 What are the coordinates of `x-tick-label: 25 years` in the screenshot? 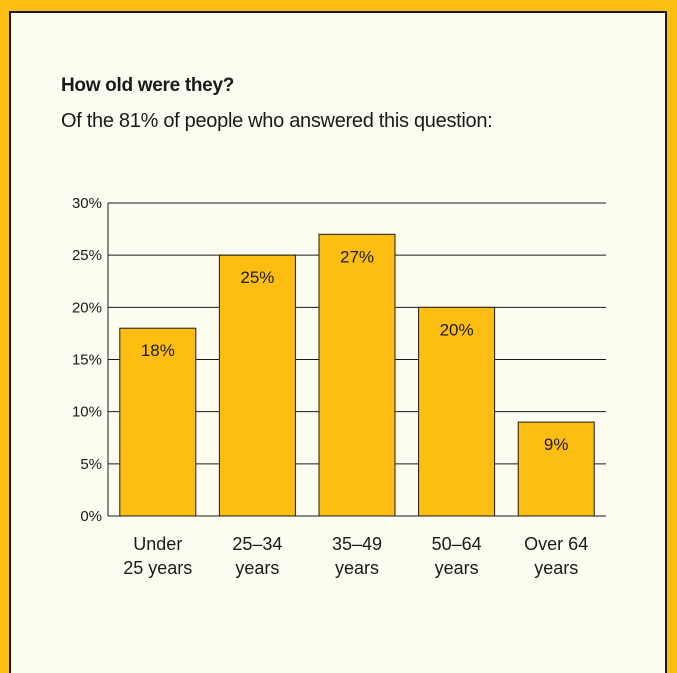 It's located at (157, 568).